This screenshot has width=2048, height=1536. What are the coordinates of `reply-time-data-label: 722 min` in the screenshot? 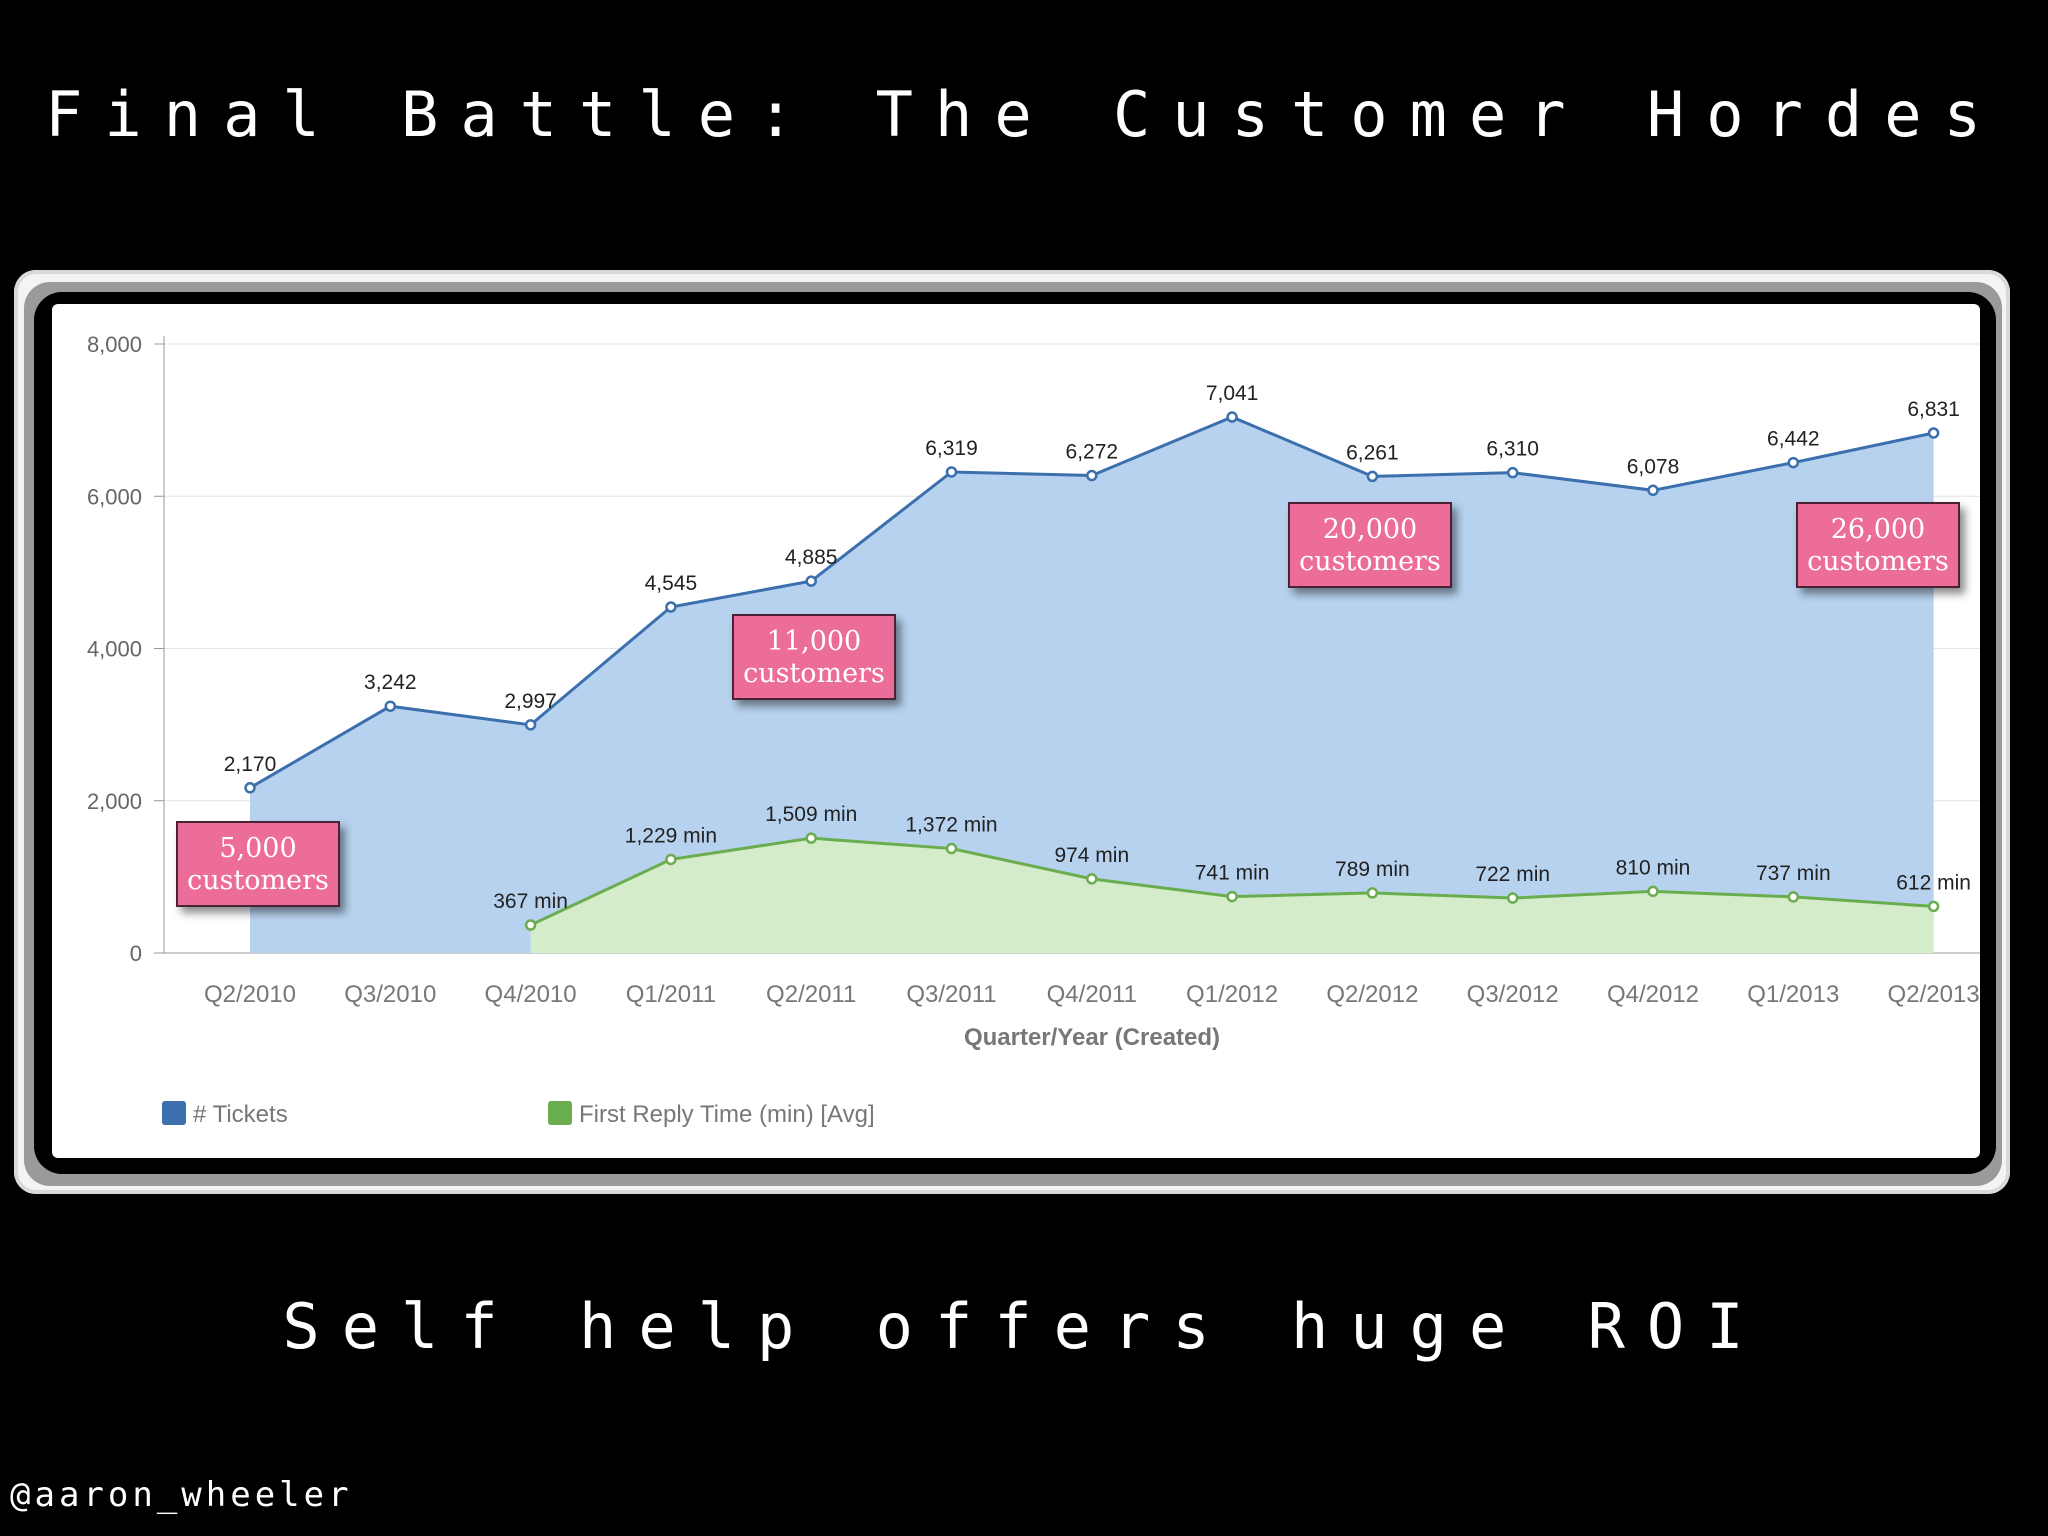 It's located at (1512, 874).